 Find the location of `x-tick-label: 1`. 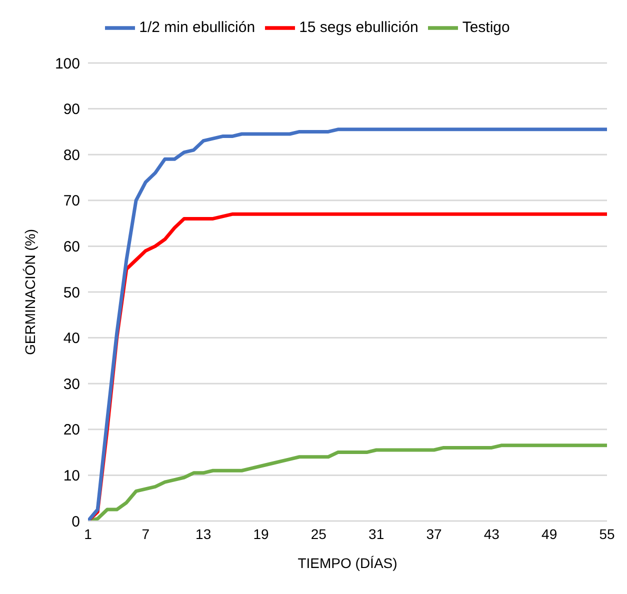

x-tick-label: 1 is located at coordinates (88, 534).